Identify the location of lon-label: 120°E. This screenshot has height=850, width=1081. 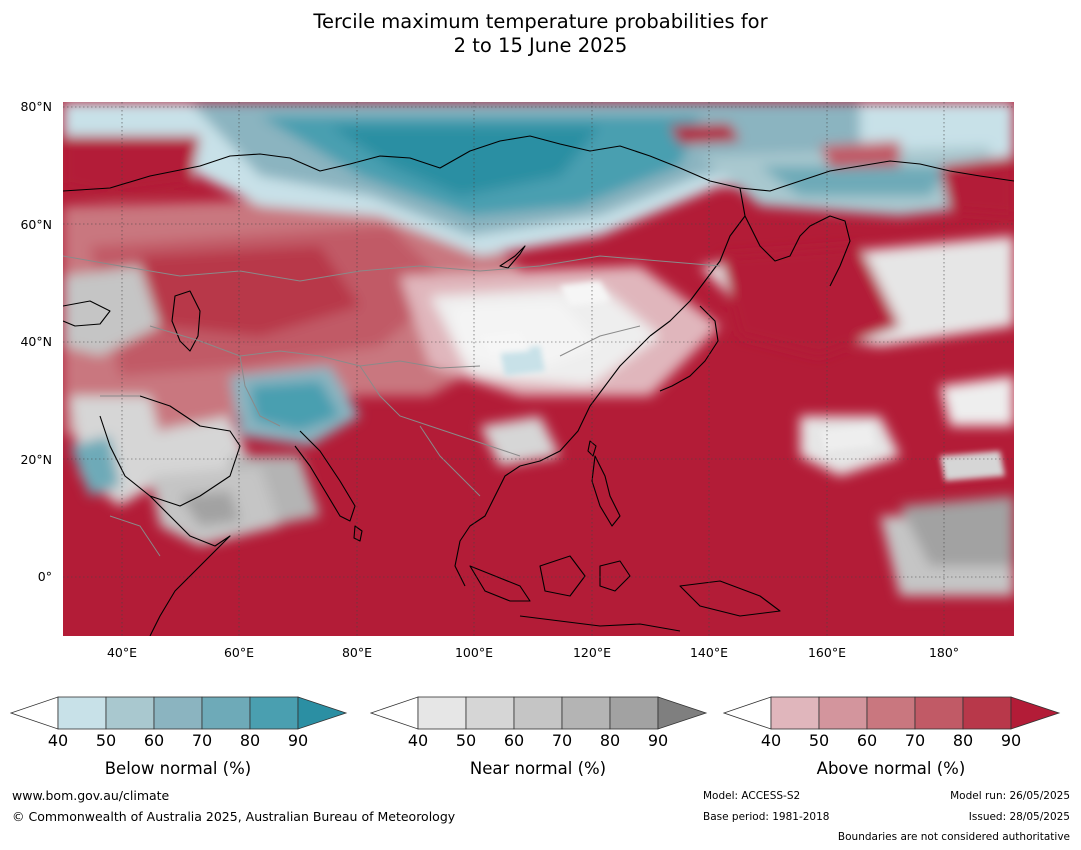
(592, 652).